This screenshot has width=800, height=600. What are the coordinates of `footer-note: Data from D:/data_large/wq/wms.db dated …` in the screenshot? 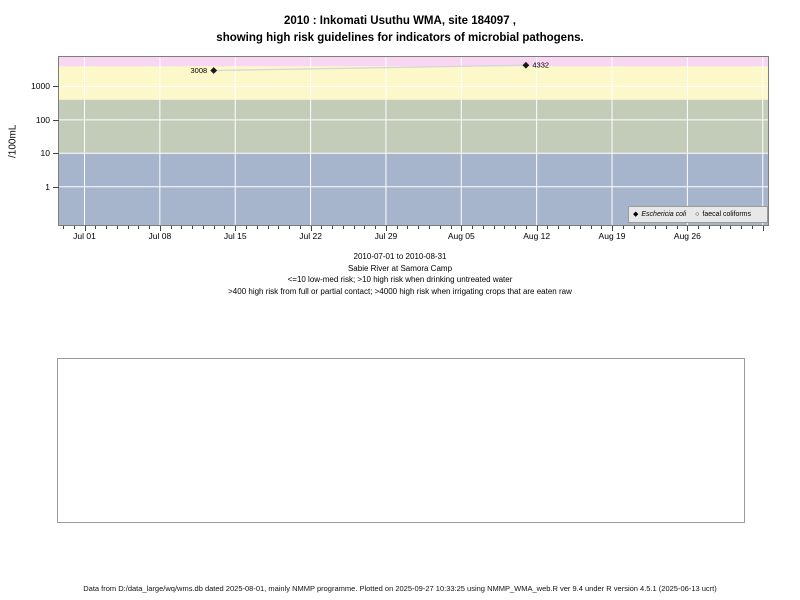 It's located at (400, 588).